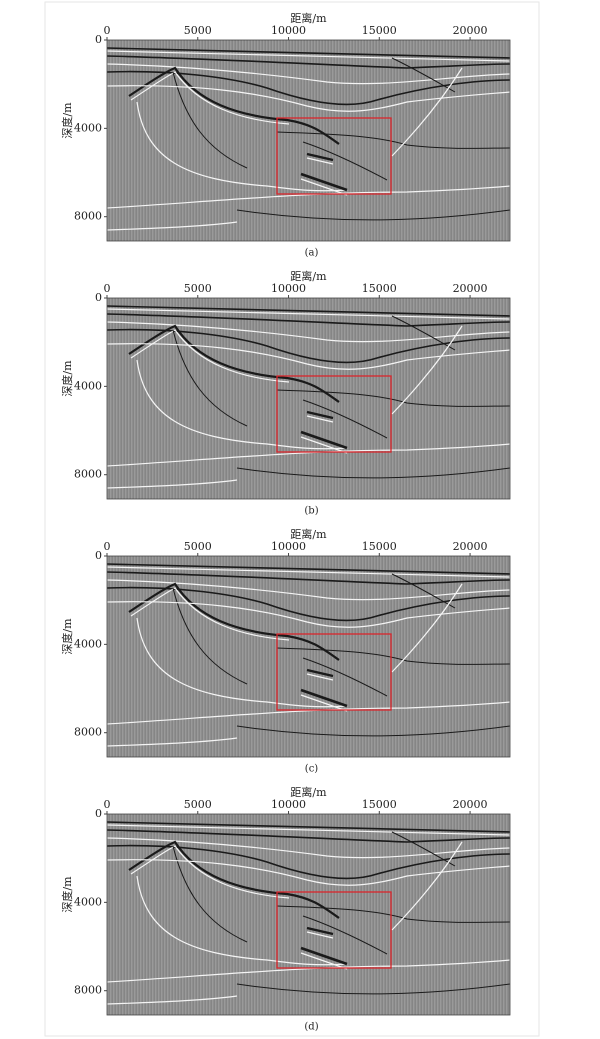 The height and width of the screenshot is (1039, 600). What do you see at coordinates (311, 1027) in the screenshot?
I see `caption: (d)` at bounding box center [311, 1027].